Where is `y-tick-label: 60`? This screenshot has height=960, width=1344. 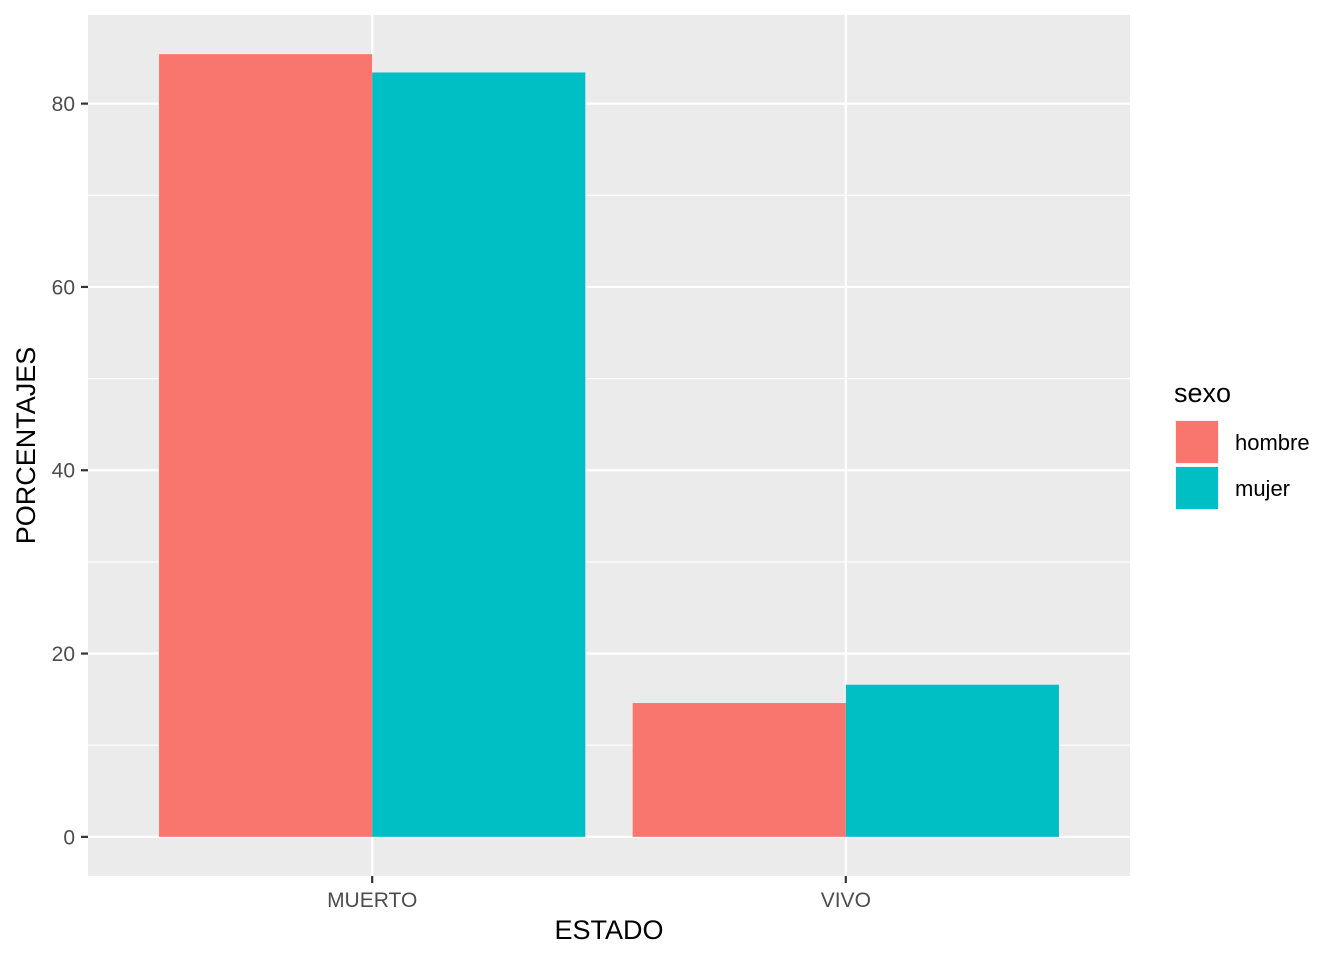 y-tick-label: 60 is located at coordinates (63, 287).